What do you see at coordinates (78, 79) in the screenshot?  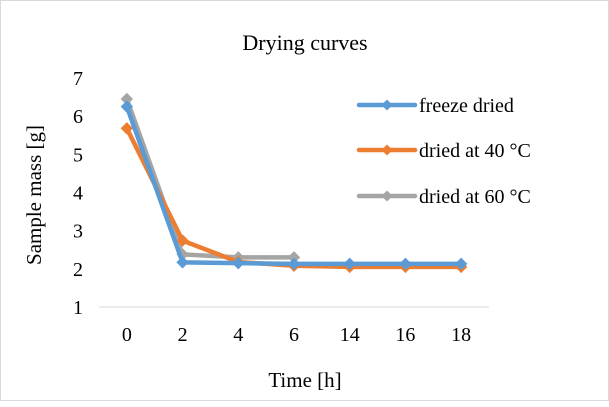 I see `y-tick-label: 7` at bounding box center [78, 79].